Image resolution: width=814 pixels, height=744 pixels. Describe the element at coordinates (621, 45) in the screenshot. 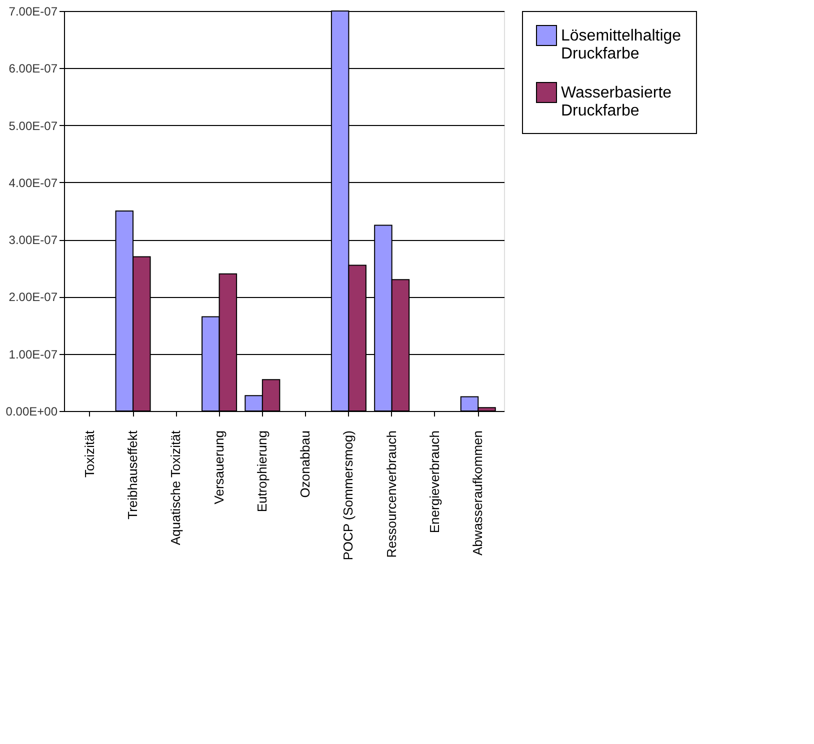

I see `legend-label: Lösemittelhaltige Druckfarbe` at that location.